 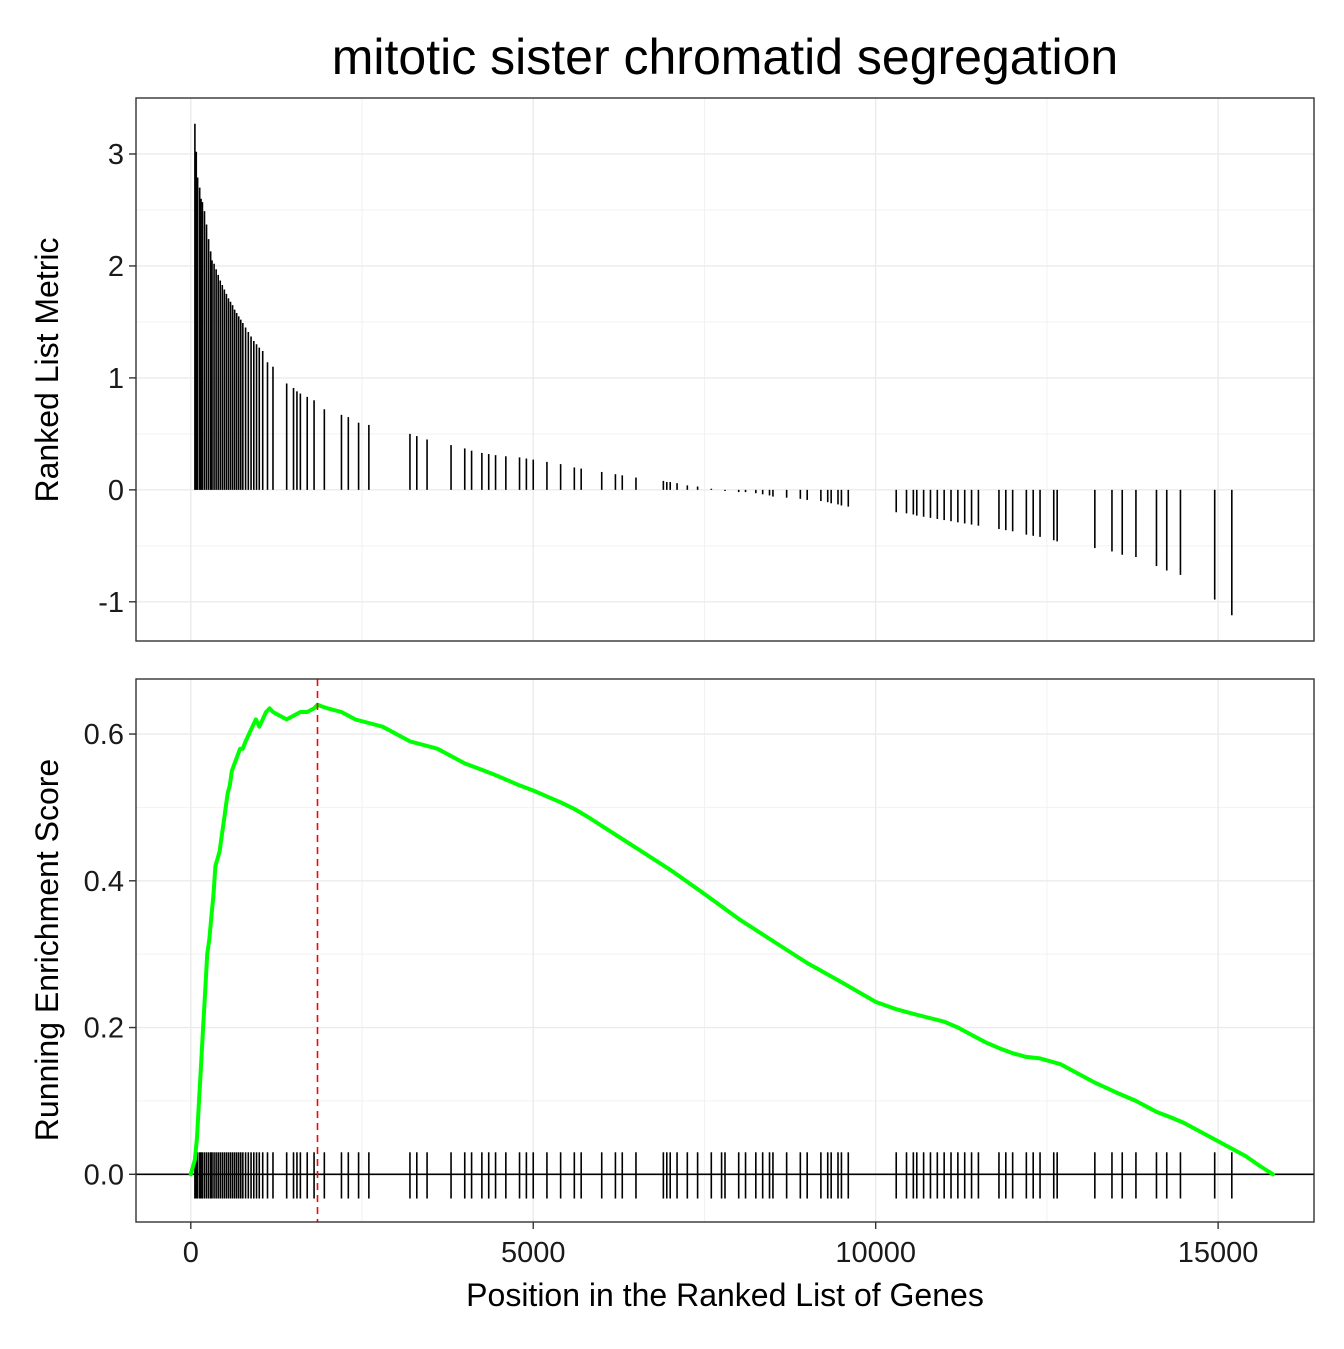 I want to click on bottom-y-axis-title: Running Enrichment Score, so click(x=47, y=950).